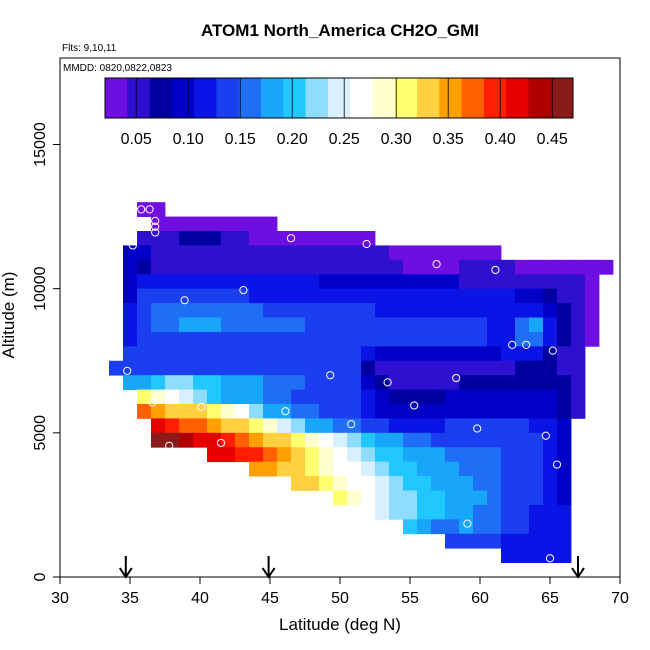 This screenshot has width=650, height=650. What do you see at coordinates (270, 598) in the screenshot?
I see `x-tick-label: 45` at bounding box center [270, 598].